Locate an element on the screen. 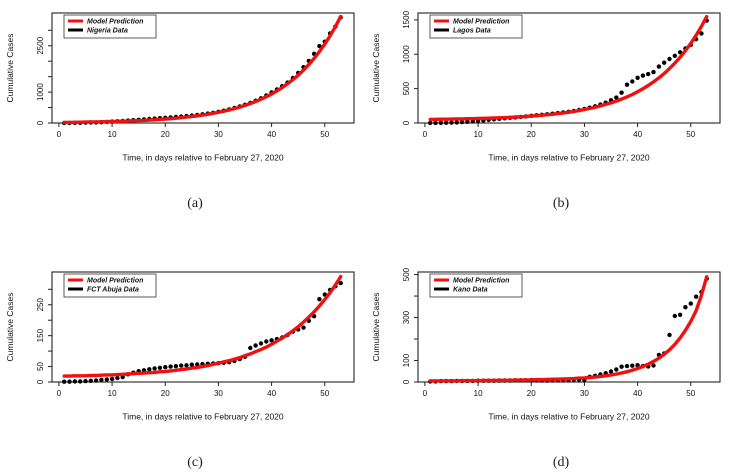  y-tick-label: 1500 is located at coordinates (406, 19).